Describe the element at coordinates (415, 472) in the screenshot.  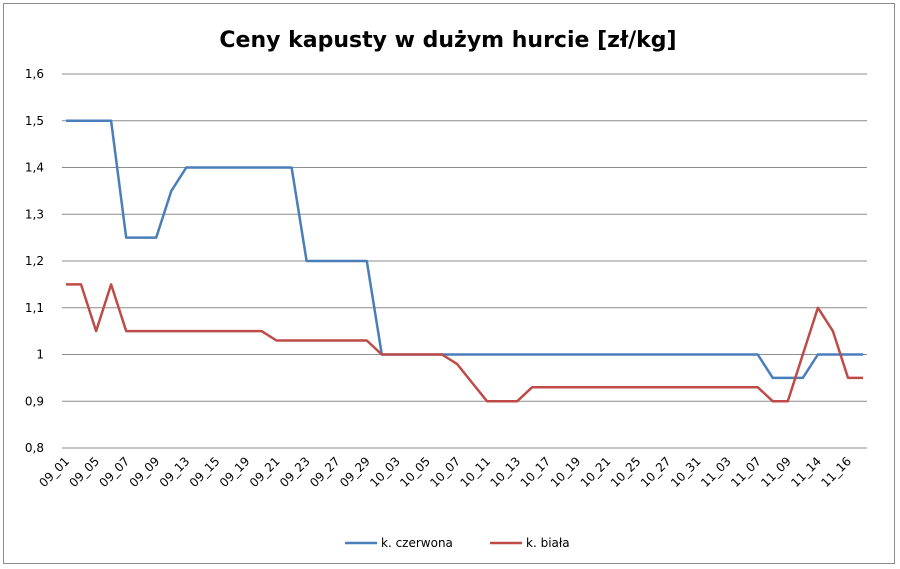
I see `x-tick-label: 10_05` at that location.